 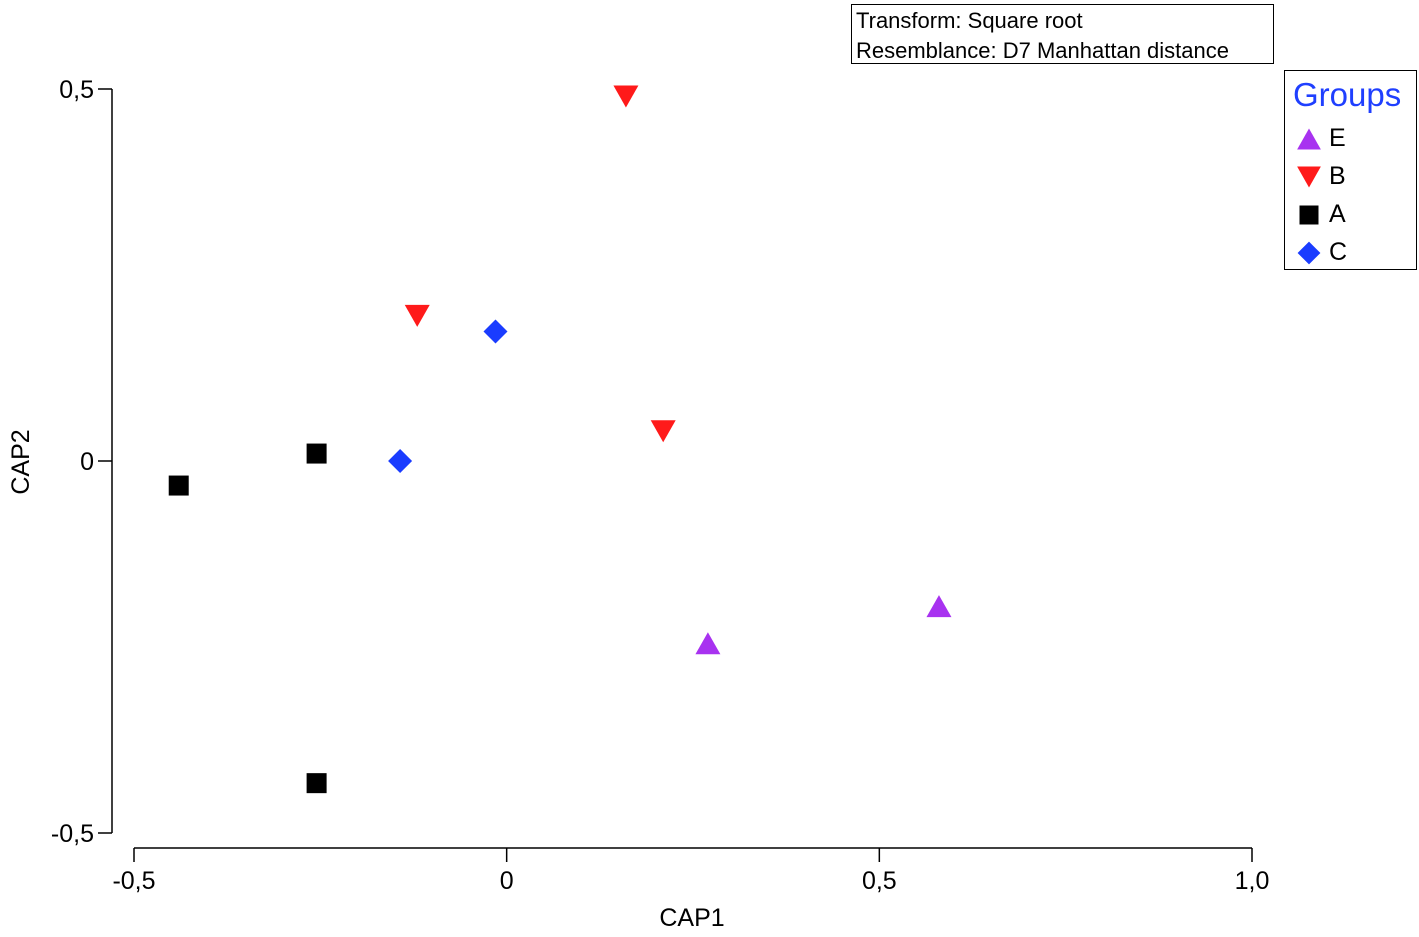 I want to click on legend-item-c: C, so click(x=1355, y=253).